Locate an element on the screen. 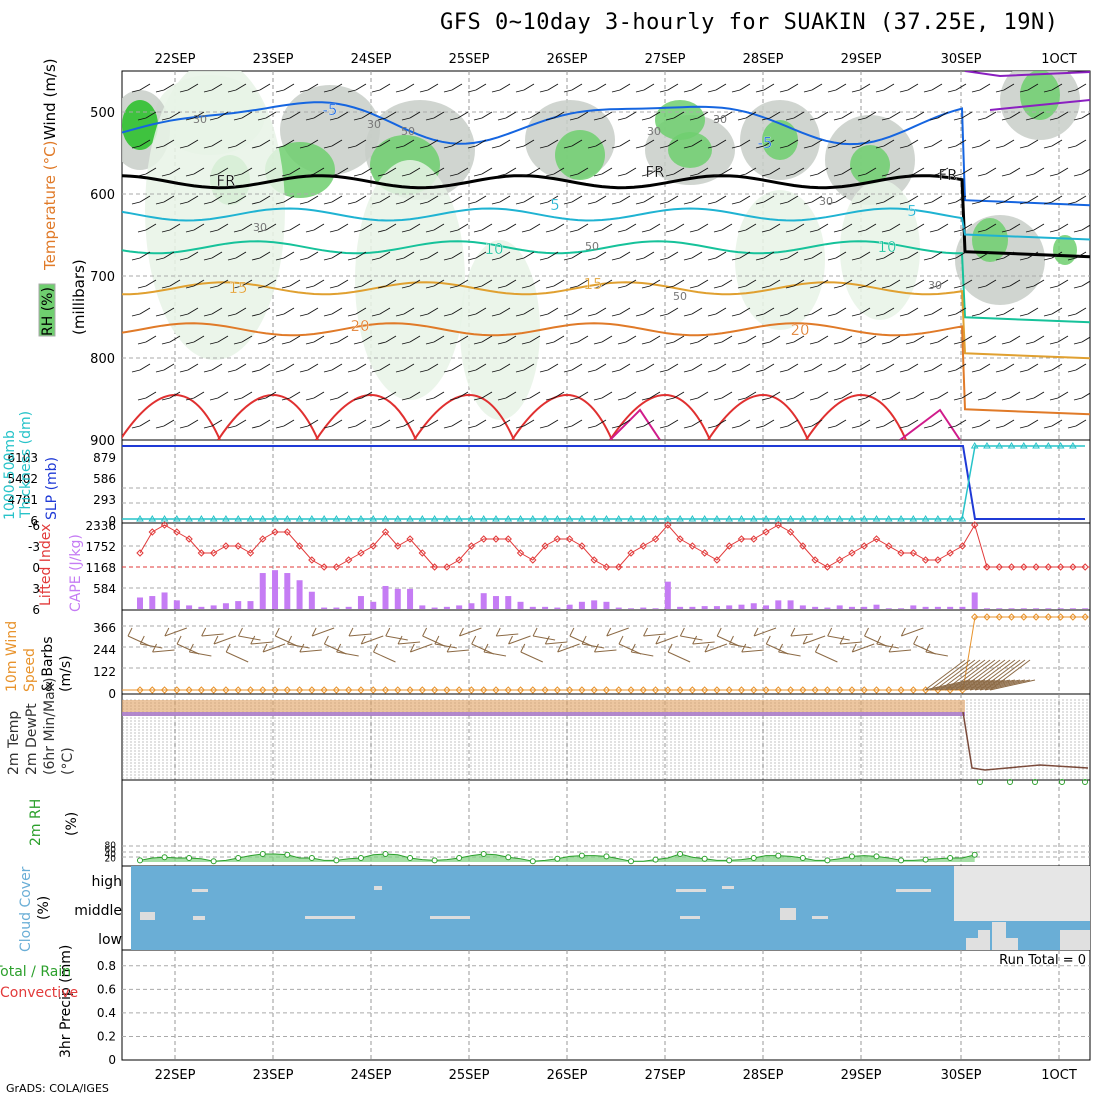 This screenshot has width=1100, height=1100. ylabel-cloud: Cloud Cover is located at coordinates (26, 909).